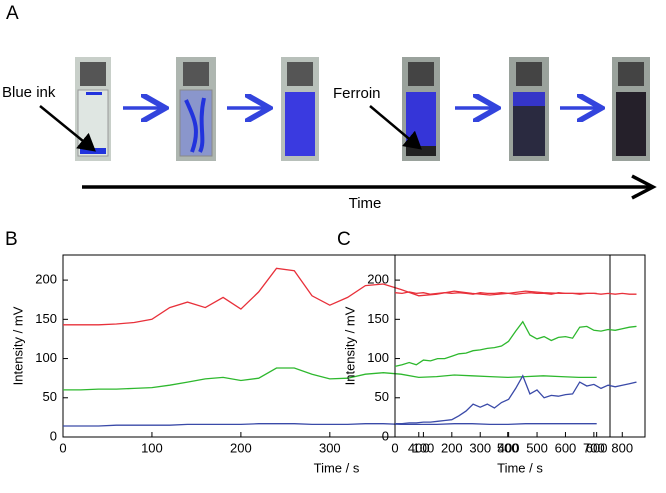 Image resolution: width=666 pixels, height=493 pixels. Describe the element at coordinates (230, 128) in the screenshot. I see `pointer-arrows` at that location.